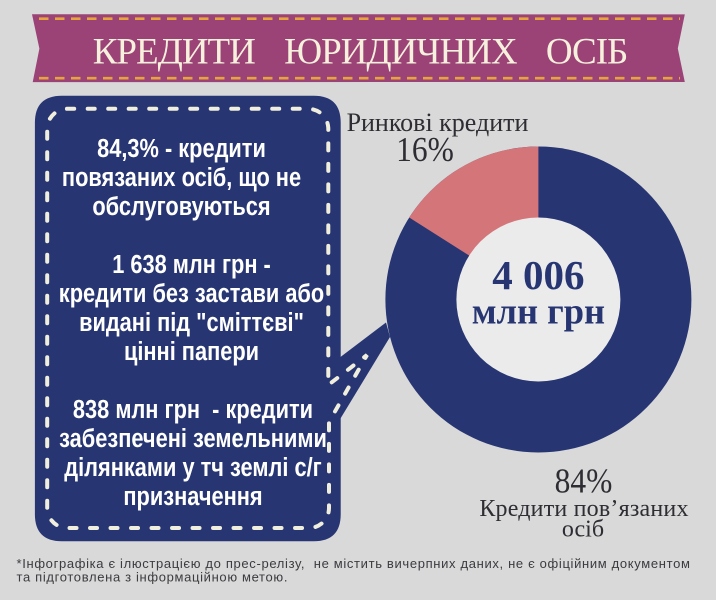  What do you see at coordinates (538, 275) in the screenshot?
I see `svg-text: 4 006` at bounding box center [538, 275].